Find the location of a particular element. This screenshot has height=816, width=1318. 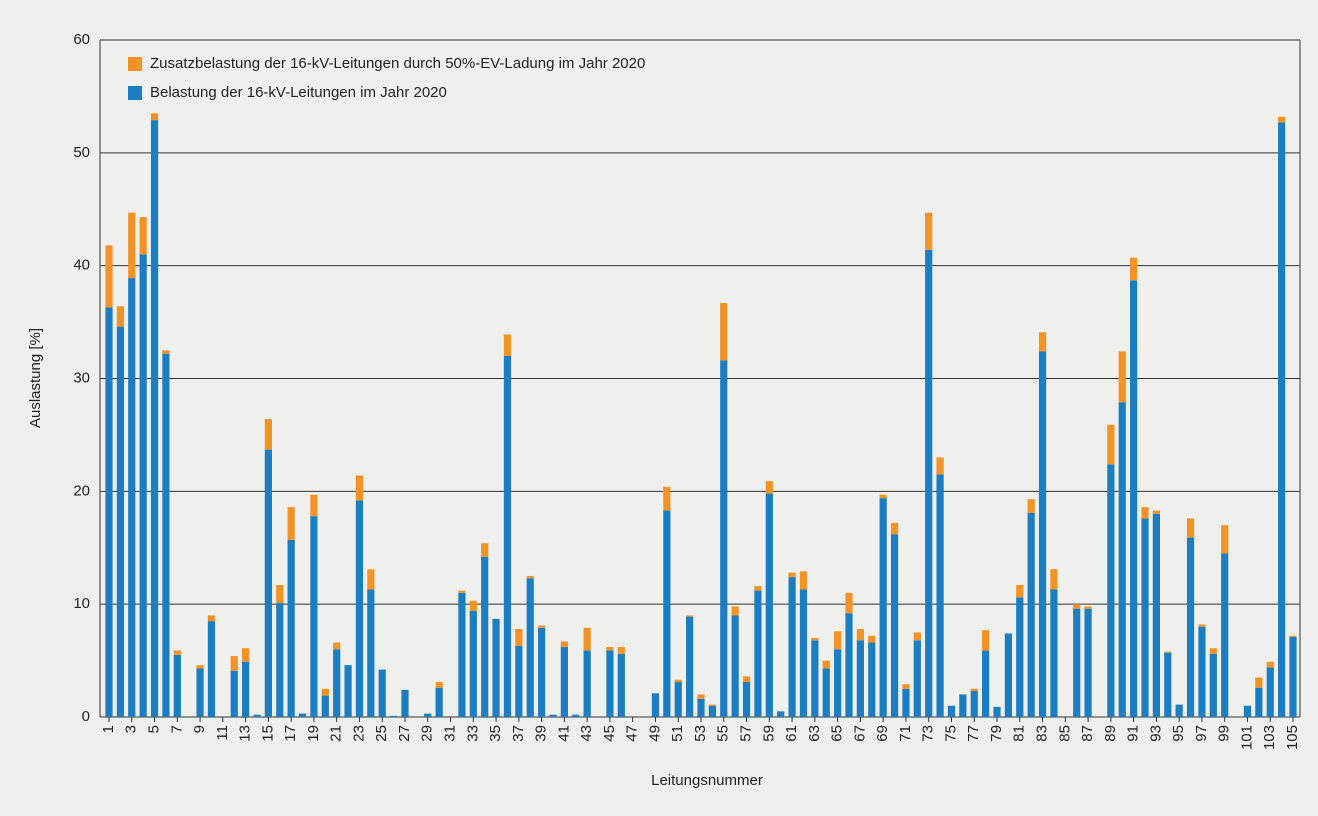

y-tick-label: 50 is located at coordinates (81, 152).